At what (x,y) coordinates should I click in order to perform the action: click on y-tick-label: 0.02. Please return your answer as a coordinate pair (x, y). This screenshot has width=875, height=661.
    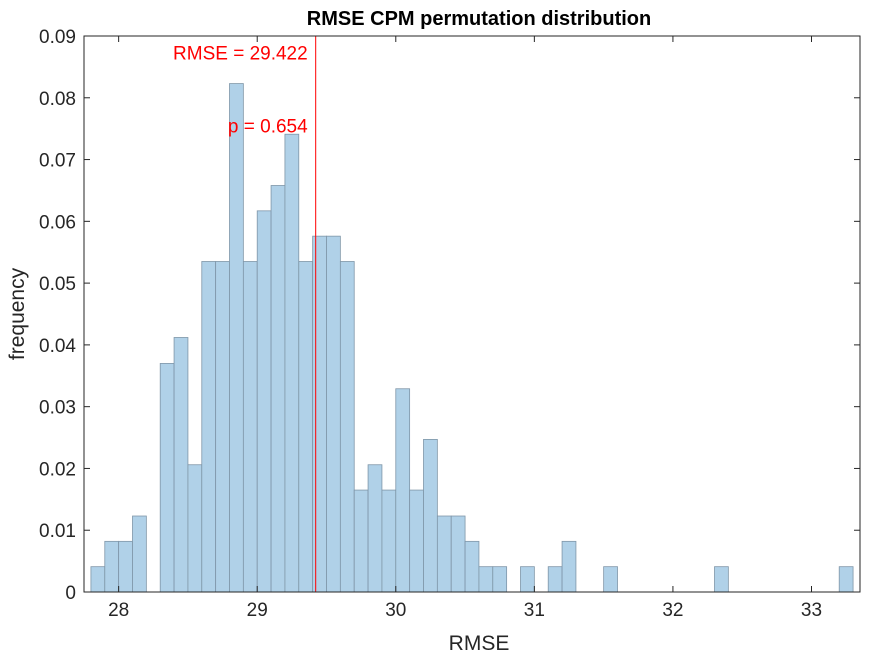
    Looking at the image, I should click on (57, 469).